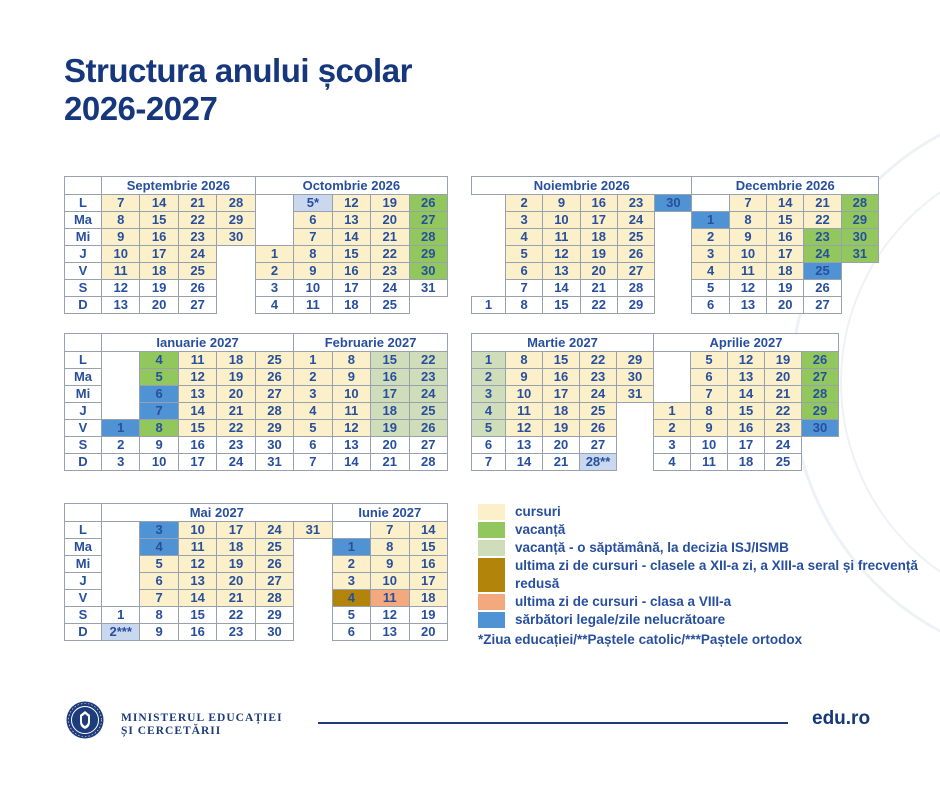 This screenshot has height=788, width=940. Describe the element at coordinates (785, 271) in the screenshot. I see `calendar-cell: 18` at that location.